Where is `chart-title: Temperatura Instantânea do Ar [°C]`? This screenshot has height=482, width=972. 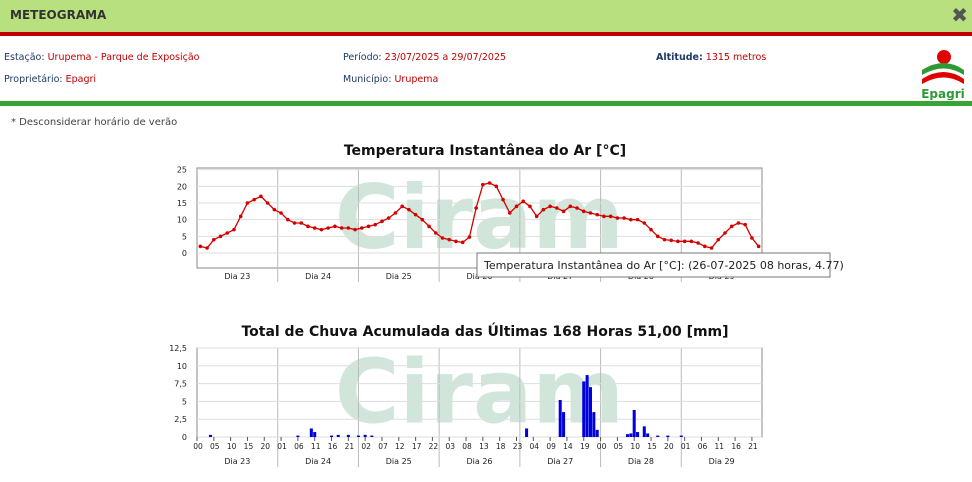 chart-title: Temperatura Instantânea do Ar [°C] is located at coordinates (485, 151).